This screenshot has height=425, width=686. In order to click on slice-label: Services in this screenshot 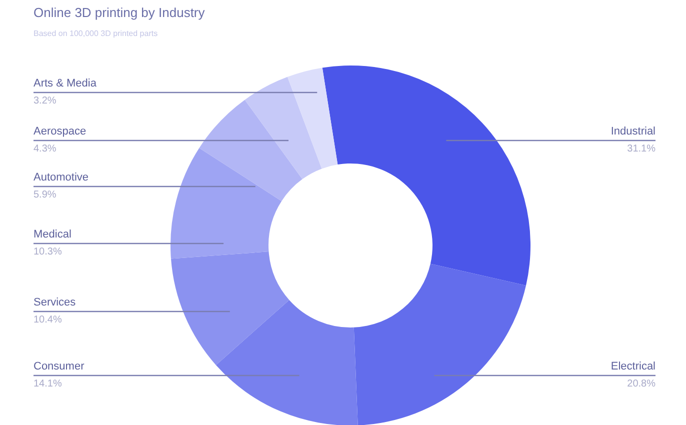, I will do `click(55, 302)`.